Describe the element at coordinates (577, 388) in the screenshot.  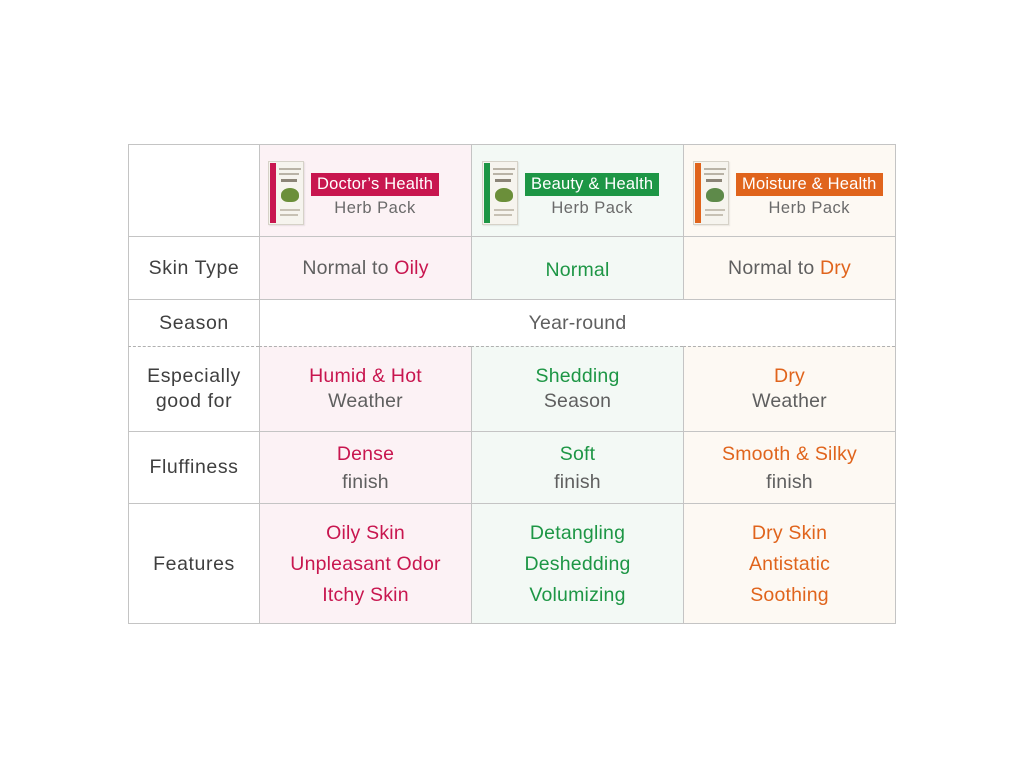
I see `especially-beauty-health: Shedding Season` at that location.